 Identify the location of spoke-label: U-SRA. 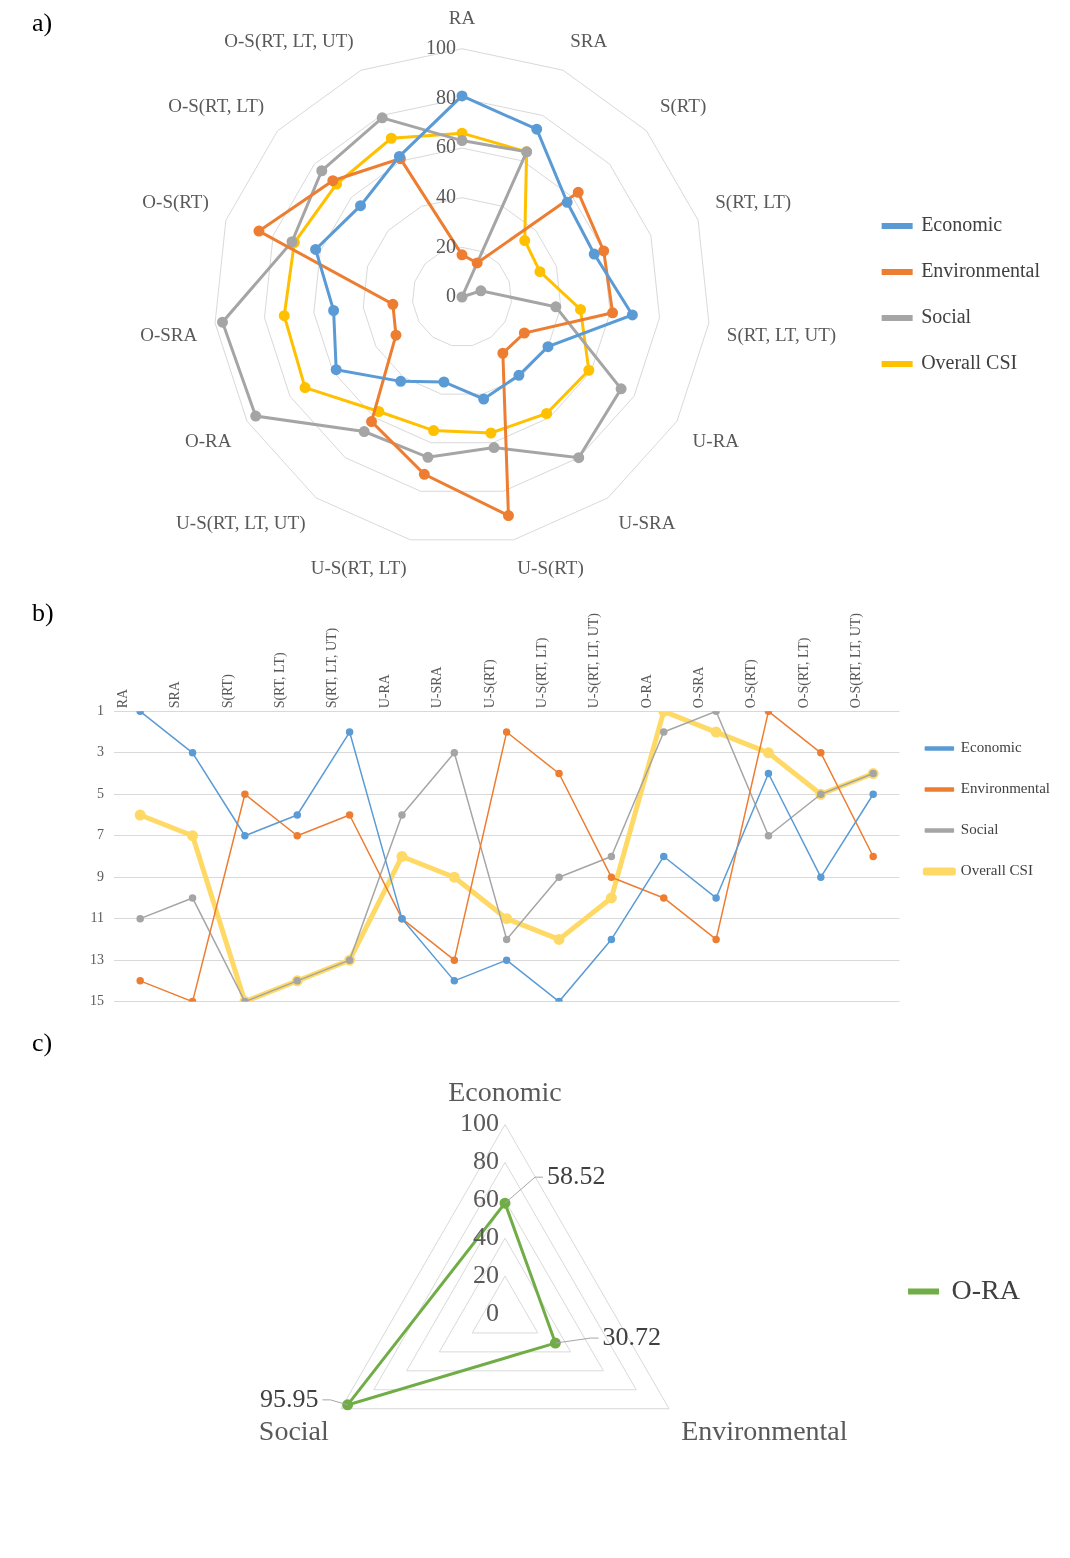
(647, 522).